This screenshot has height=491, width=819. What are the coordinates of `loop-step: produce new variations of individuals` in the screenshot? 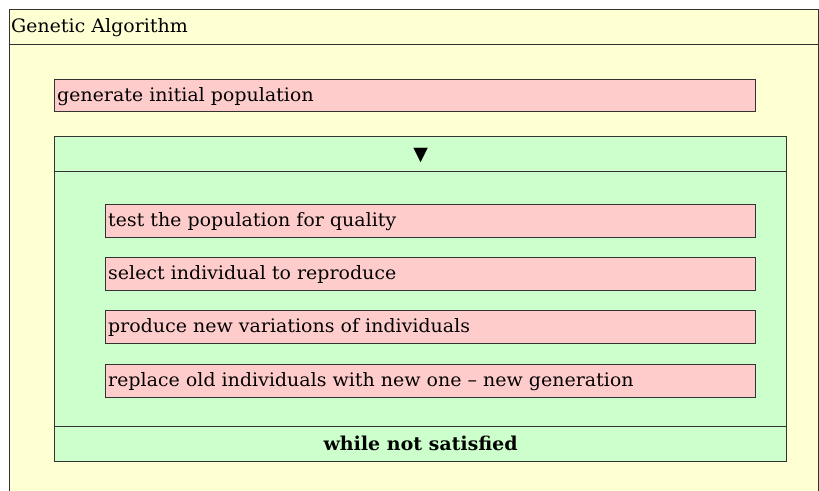 It's located at (430, 327).